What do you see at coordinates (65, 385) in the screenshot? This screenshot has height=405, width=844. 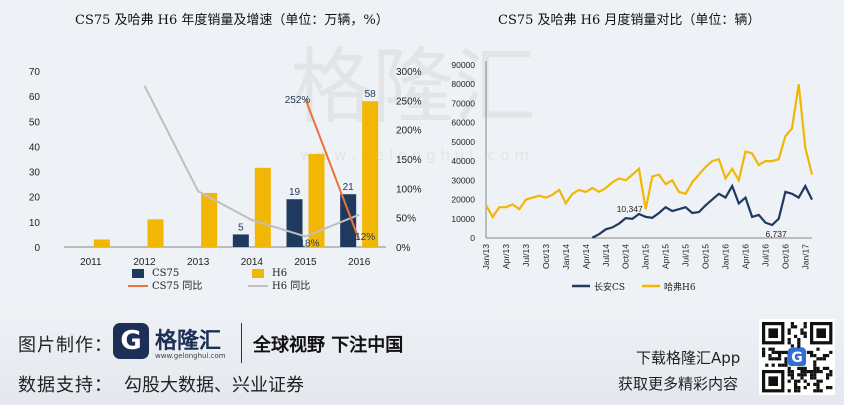 I see `support-label: 数据支持：` at bounding box center [65, 385].